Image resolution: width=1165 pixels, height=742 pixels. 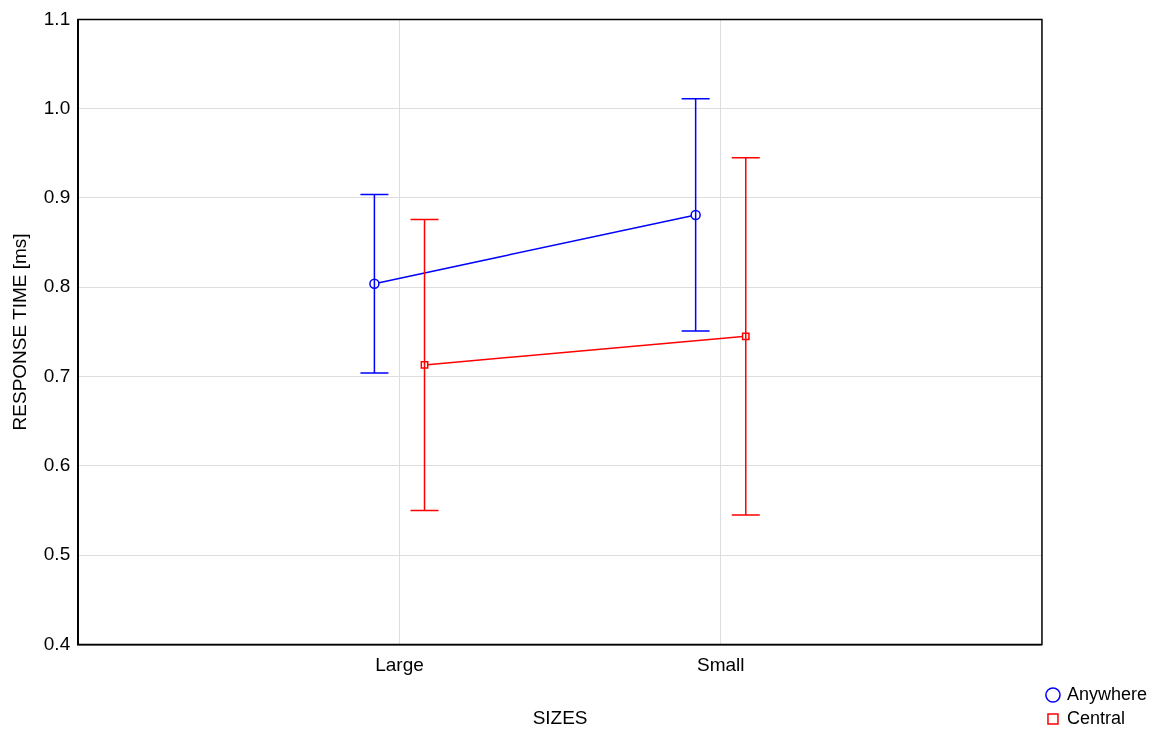 What do you see at coordinates (57, 107) in the screenshot?
I see `y-tick-label: 1.0` at bounding box center [57, 107].